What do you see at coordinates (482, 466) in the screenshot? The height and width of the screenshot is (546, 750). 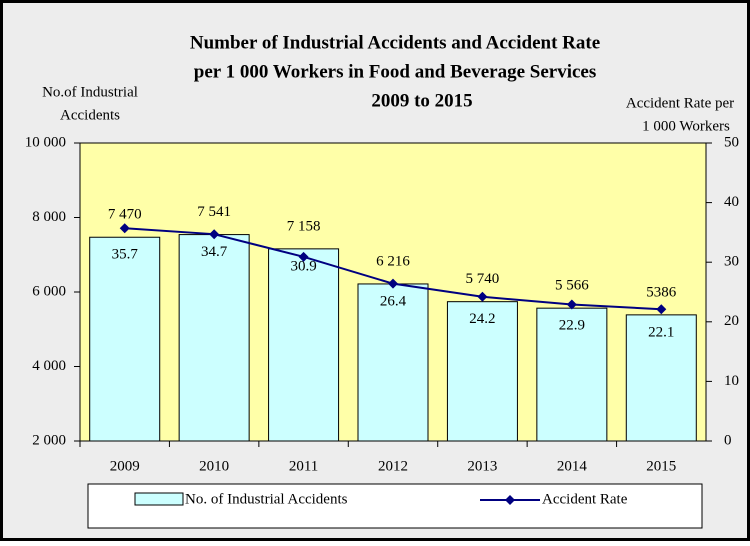 I see `x-tick-label: 2013` at bounding box center [482, 466].